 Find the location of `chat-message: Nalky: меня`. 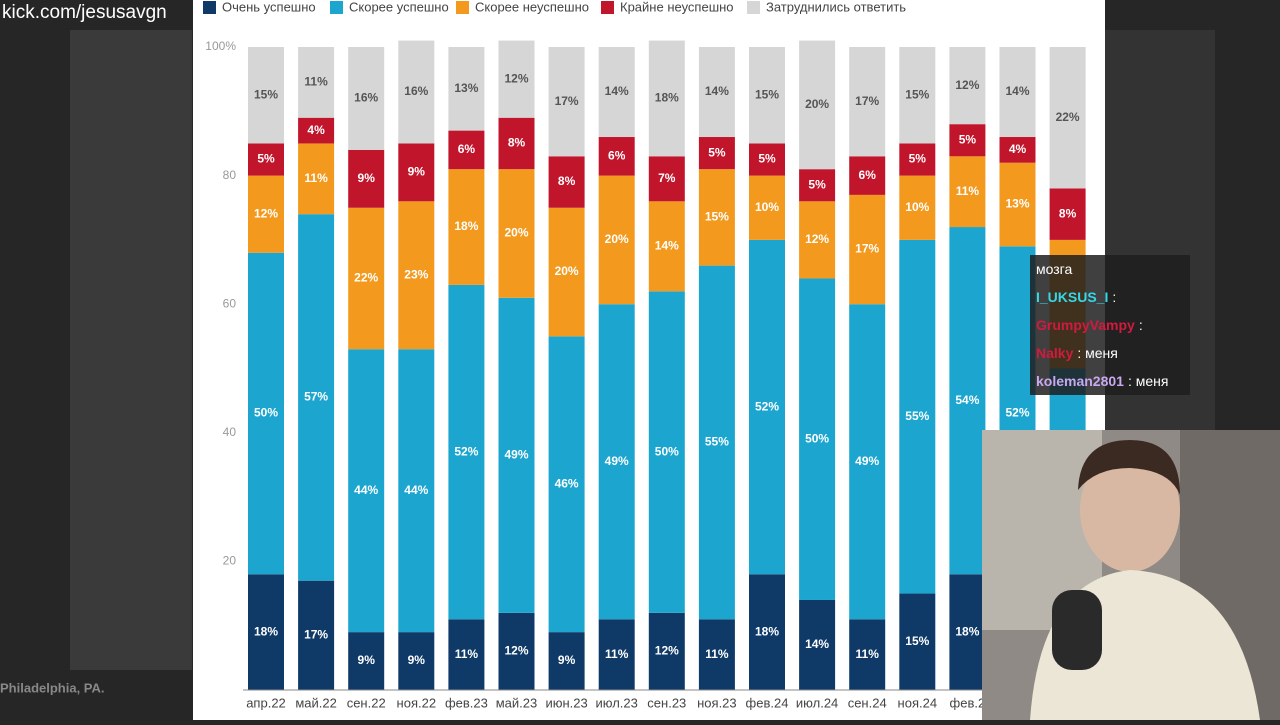

chat-message: Nalky: меня is located at coordinates (1077, 353).